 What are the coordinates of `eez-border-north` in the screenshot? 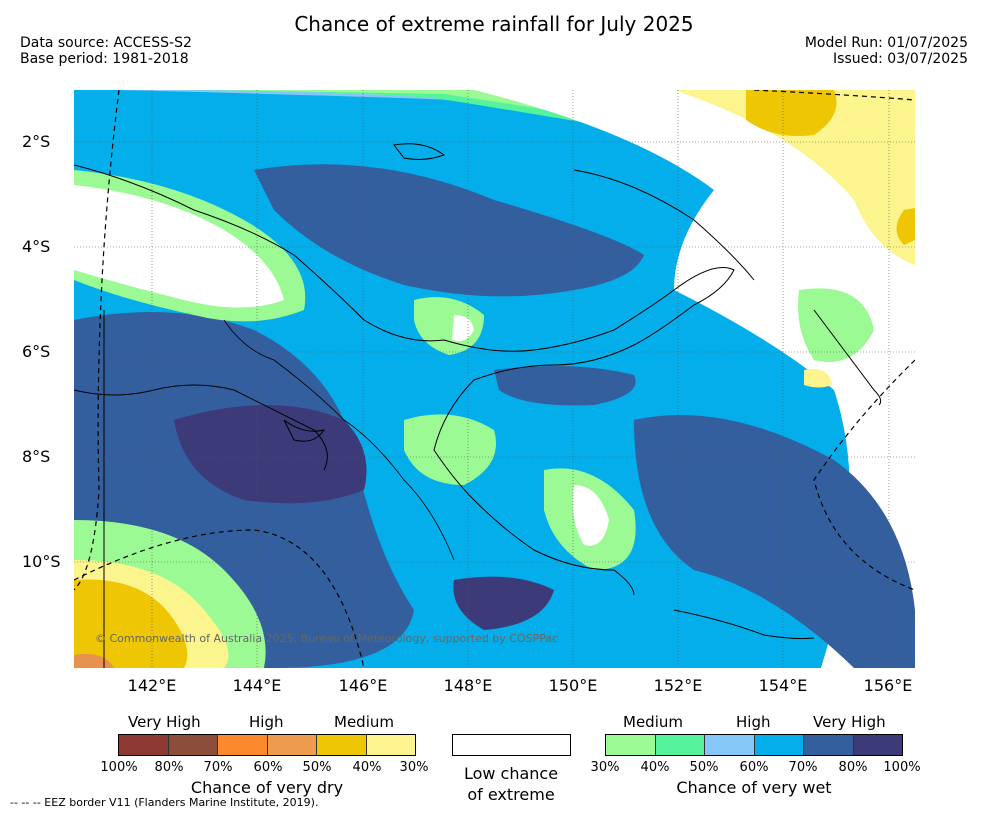 It's located at (834, 95).